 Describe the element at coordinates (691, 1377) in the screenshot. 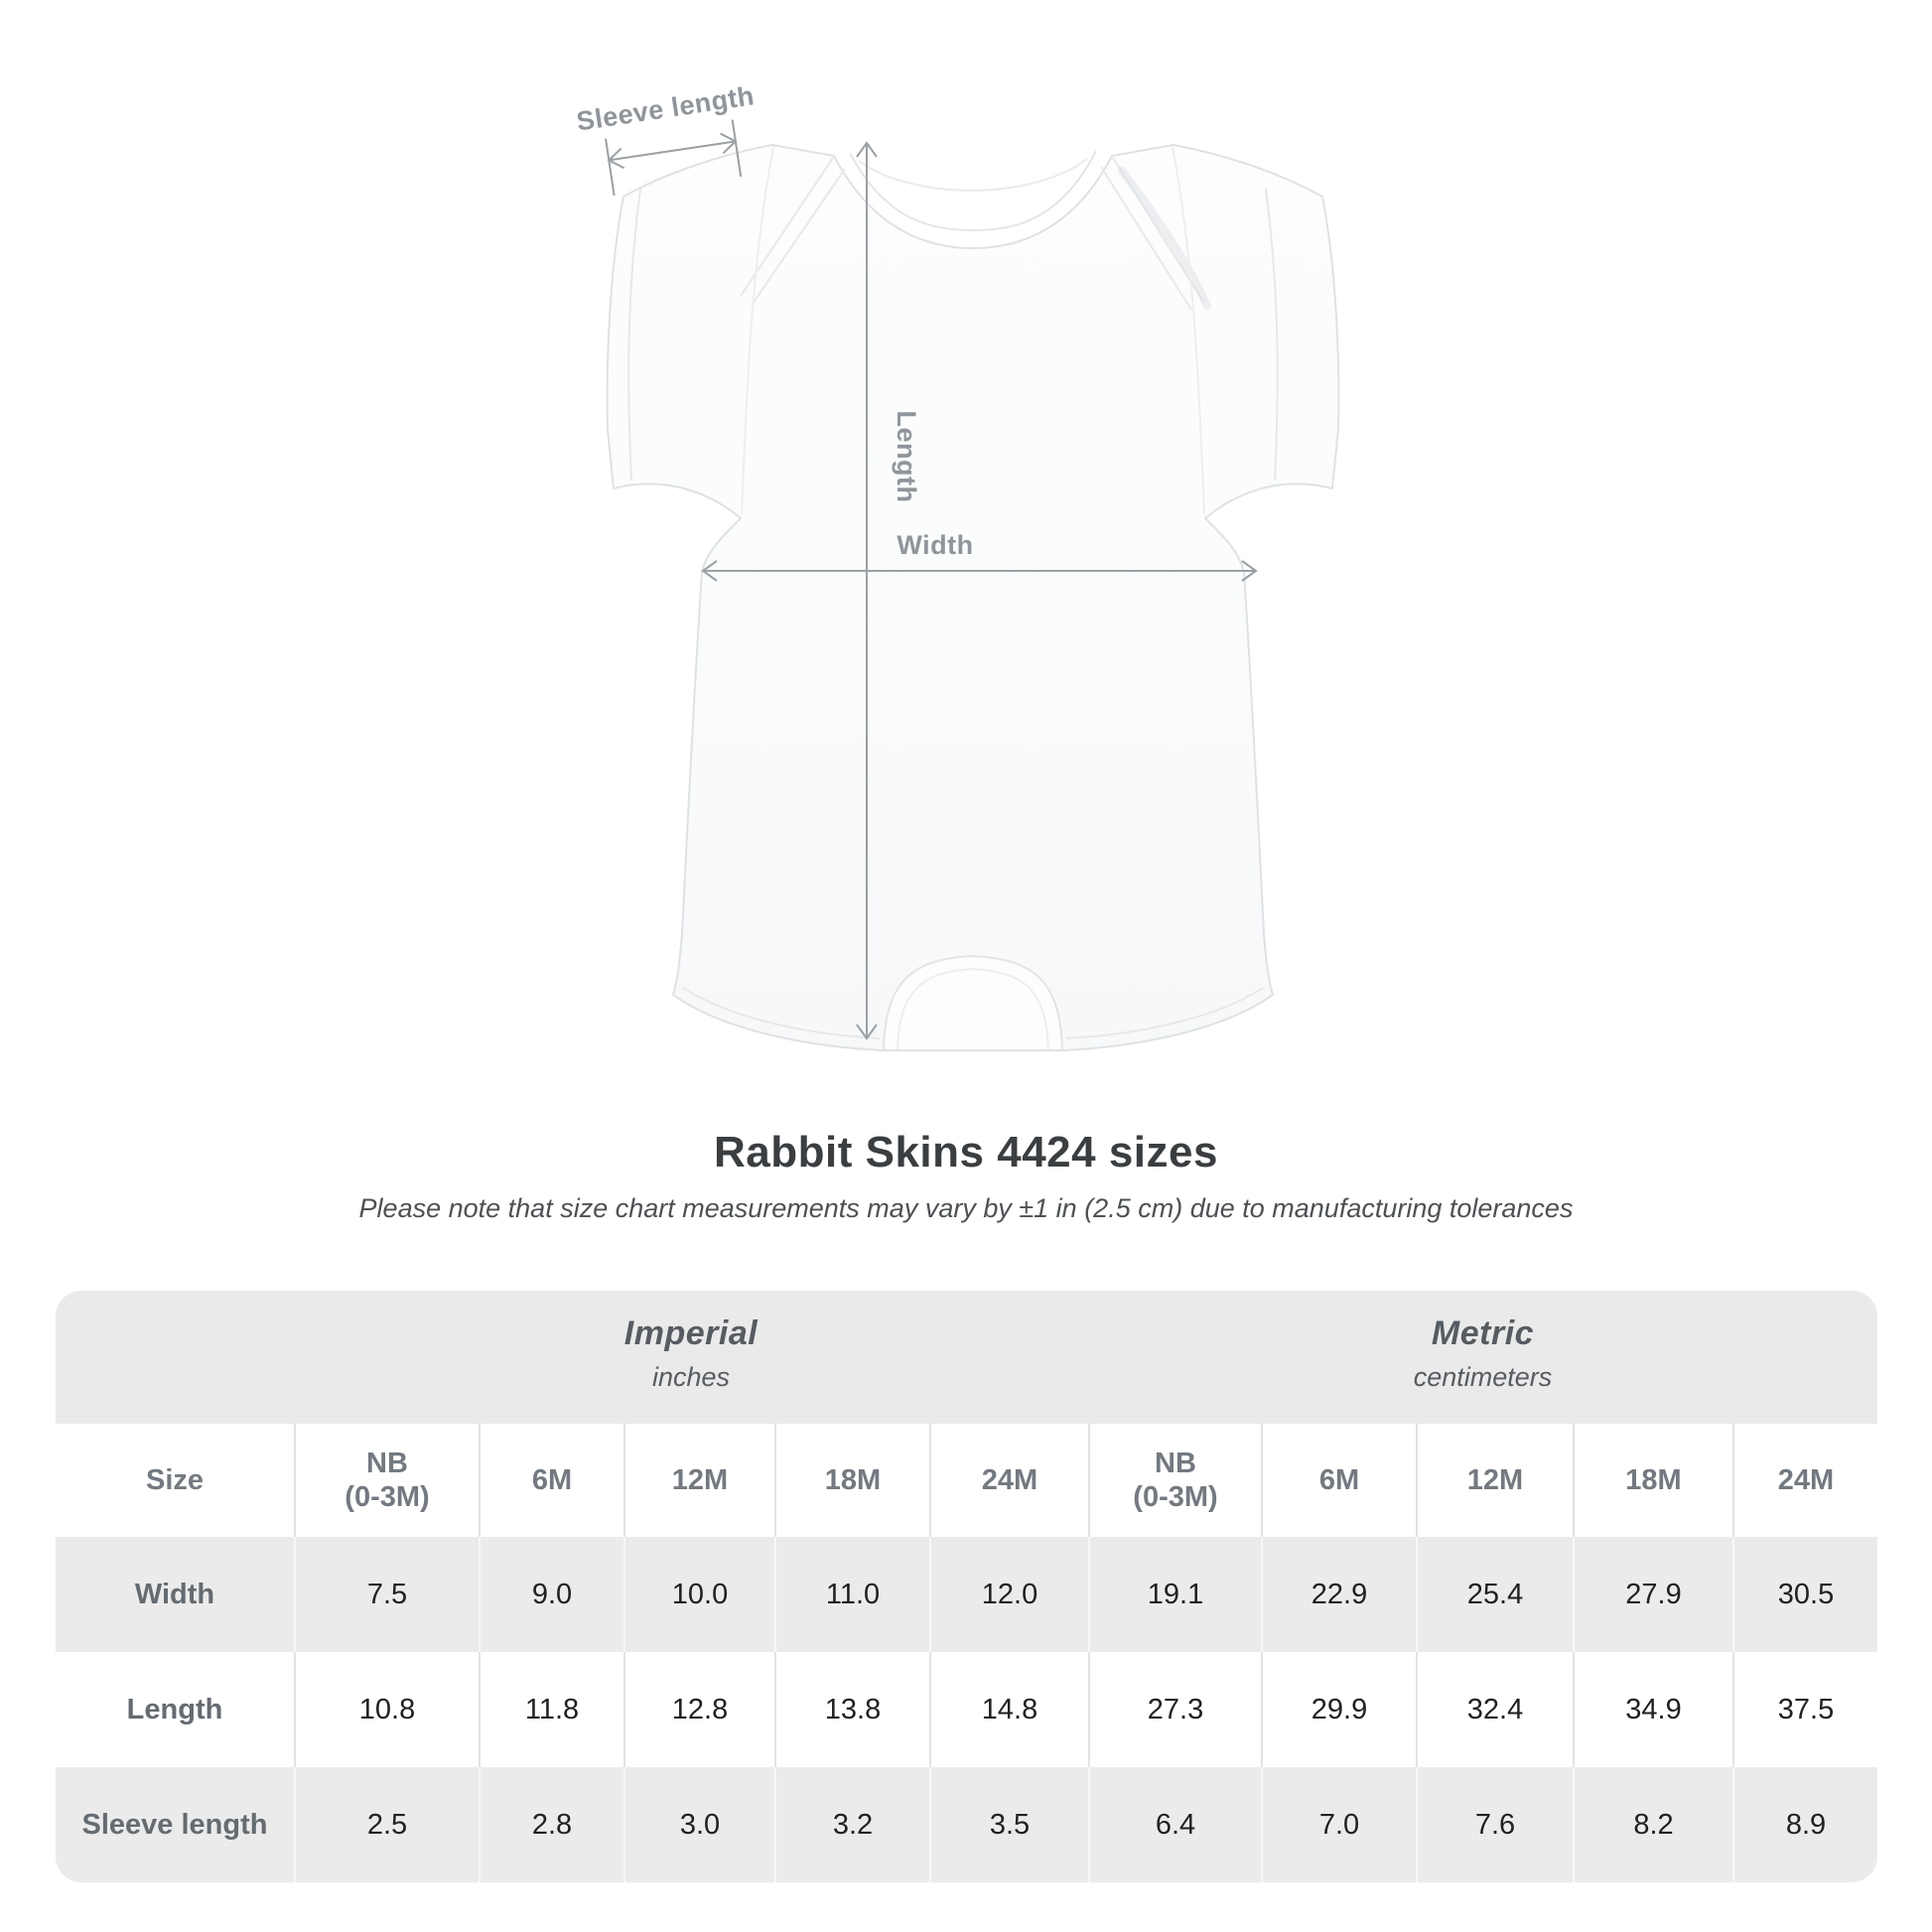

I see `imperial-unit-label: inches` at that location.